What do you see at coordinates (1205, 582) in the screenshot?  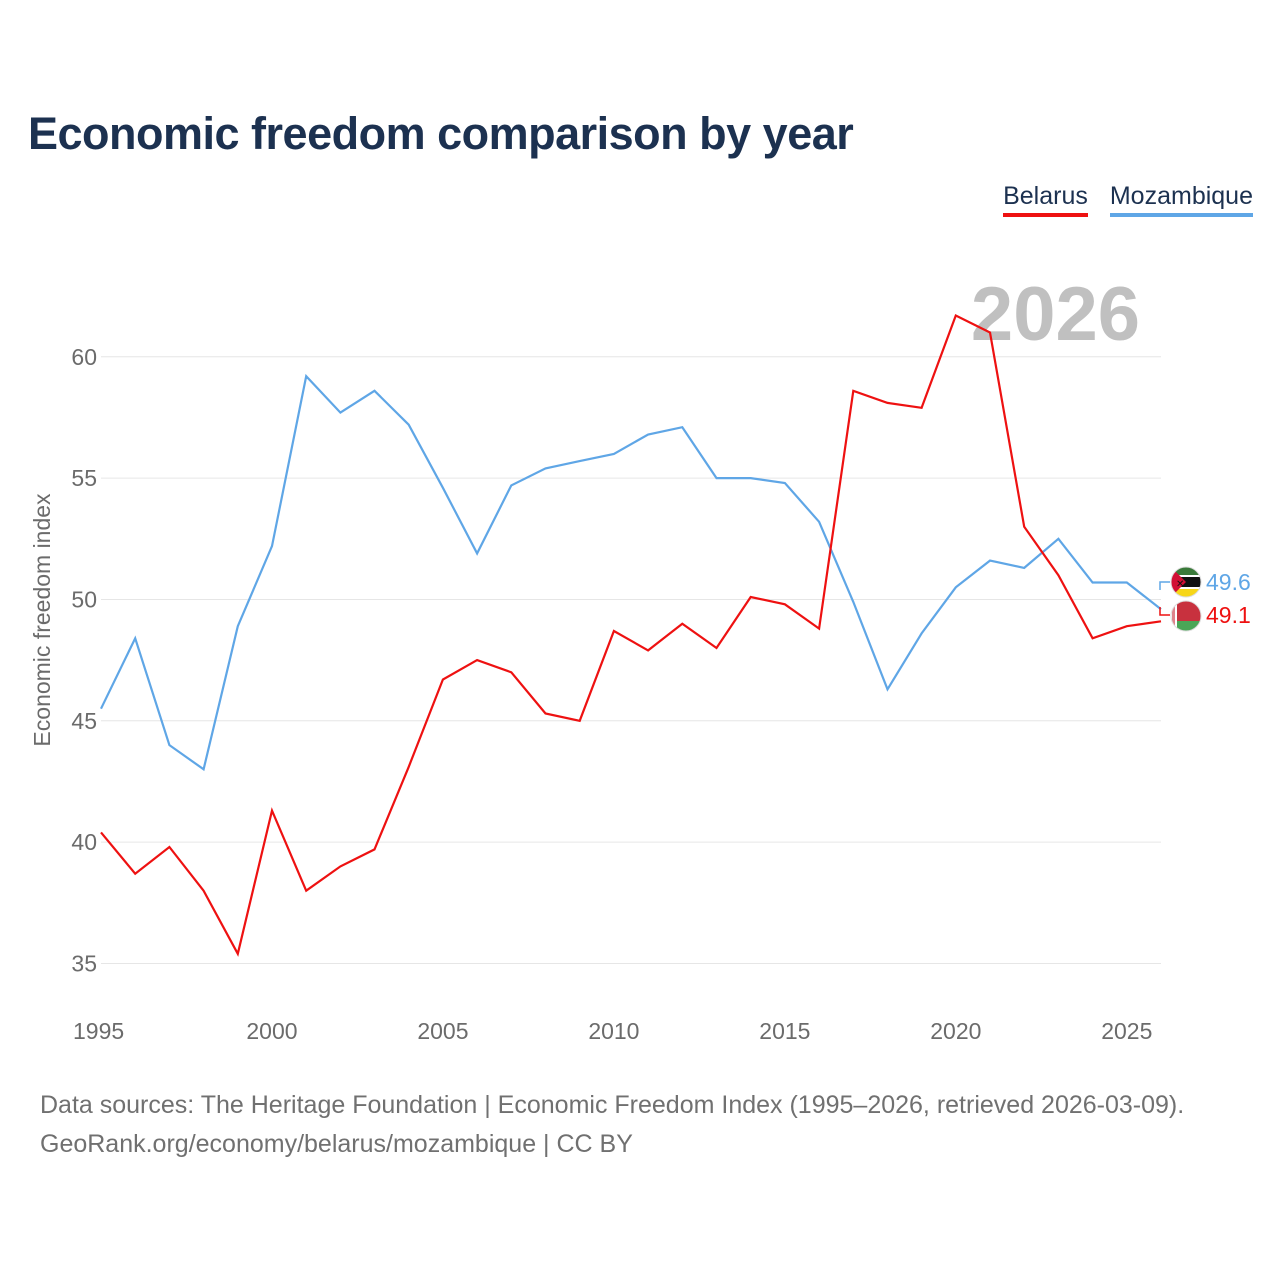 I see `mozambique-end-marker: ✕ 49.6` at bounding box center [1205, 582].